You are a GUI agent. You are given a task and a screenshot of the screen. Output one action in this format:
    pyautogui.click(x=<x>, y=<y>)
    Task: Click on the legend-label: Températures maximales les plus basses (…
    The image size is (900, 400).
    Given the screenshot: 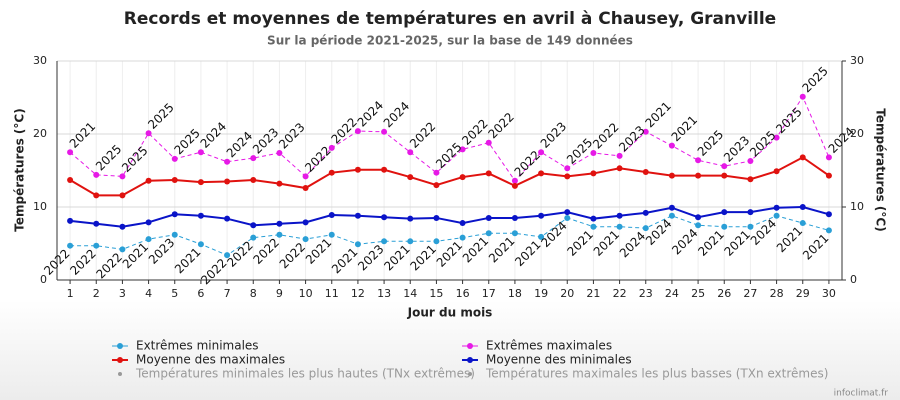 What is the action you would take?
    pyautogui.click(x=656, y=374)
    